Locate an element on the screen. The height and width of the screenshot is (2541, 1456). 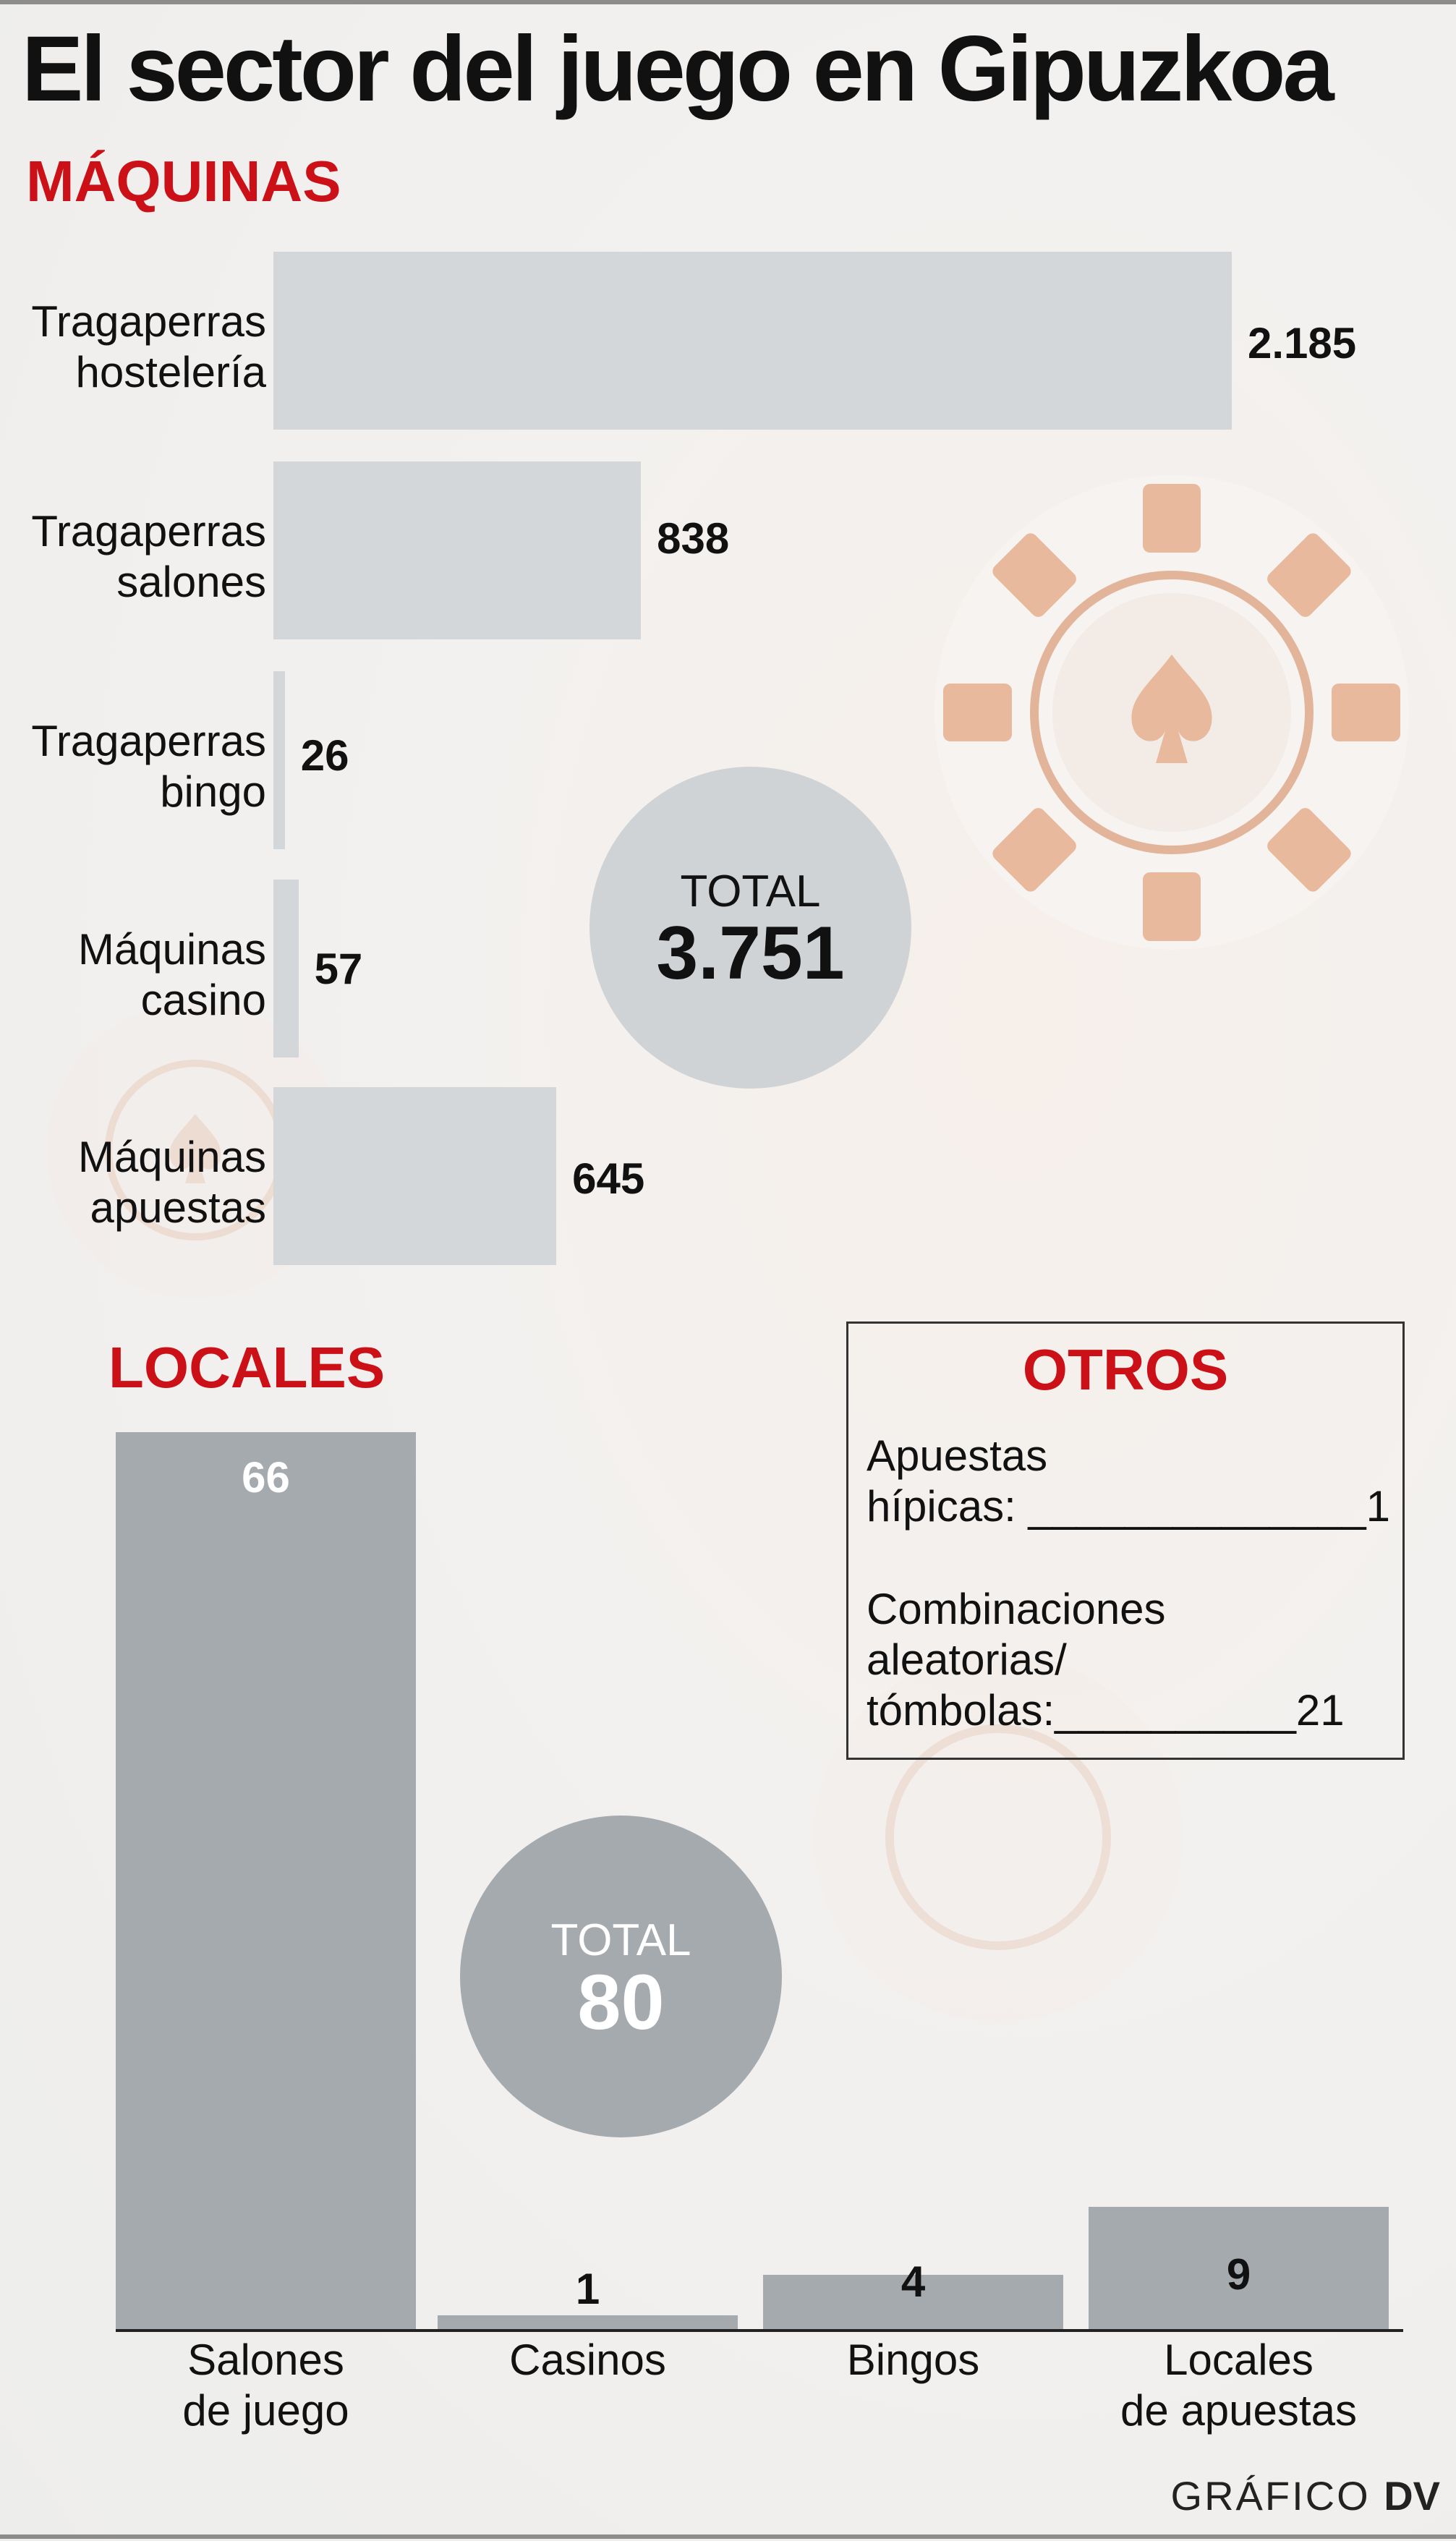
locales-total-value: 80 is located at coordinates (621, 2002).